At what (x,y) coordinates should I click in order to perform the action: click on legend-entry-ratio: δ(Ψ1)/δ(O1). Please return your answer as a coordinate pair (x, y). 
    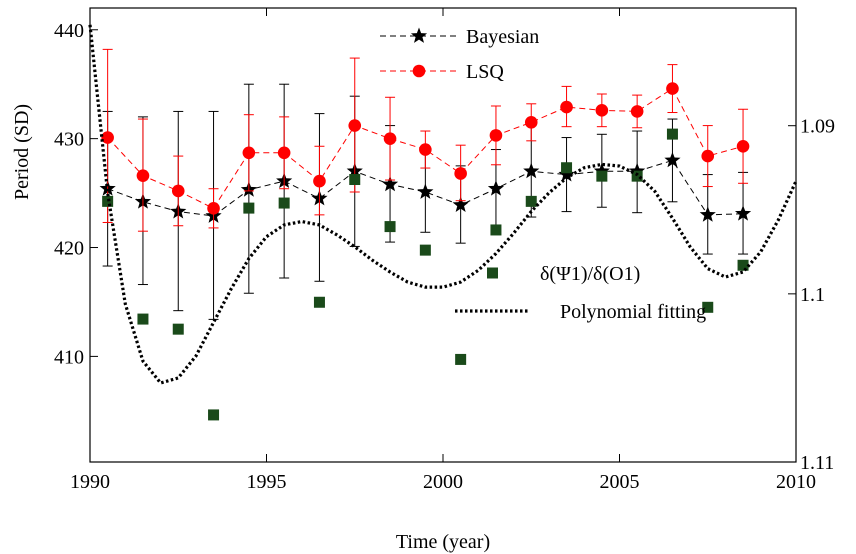
    Looking at the image, I should click on (563, 274).